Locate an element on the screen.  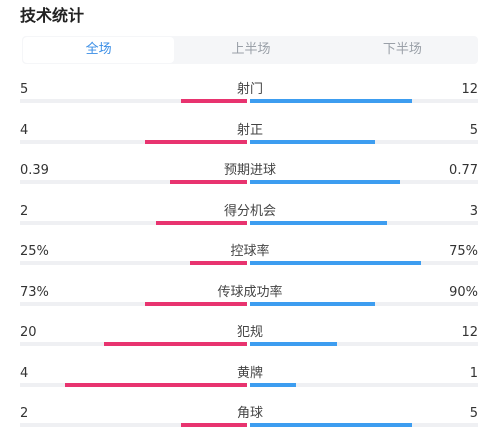
period-tabs: 全场 上半场 下半场 is located at coordinates (250, 50).